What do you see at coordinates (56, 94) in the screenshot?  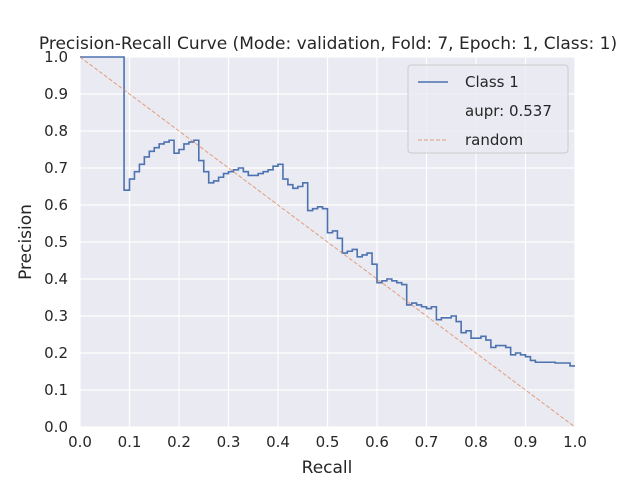 I see `y-tick-label: 0.9` at bounding box center [56, 94].